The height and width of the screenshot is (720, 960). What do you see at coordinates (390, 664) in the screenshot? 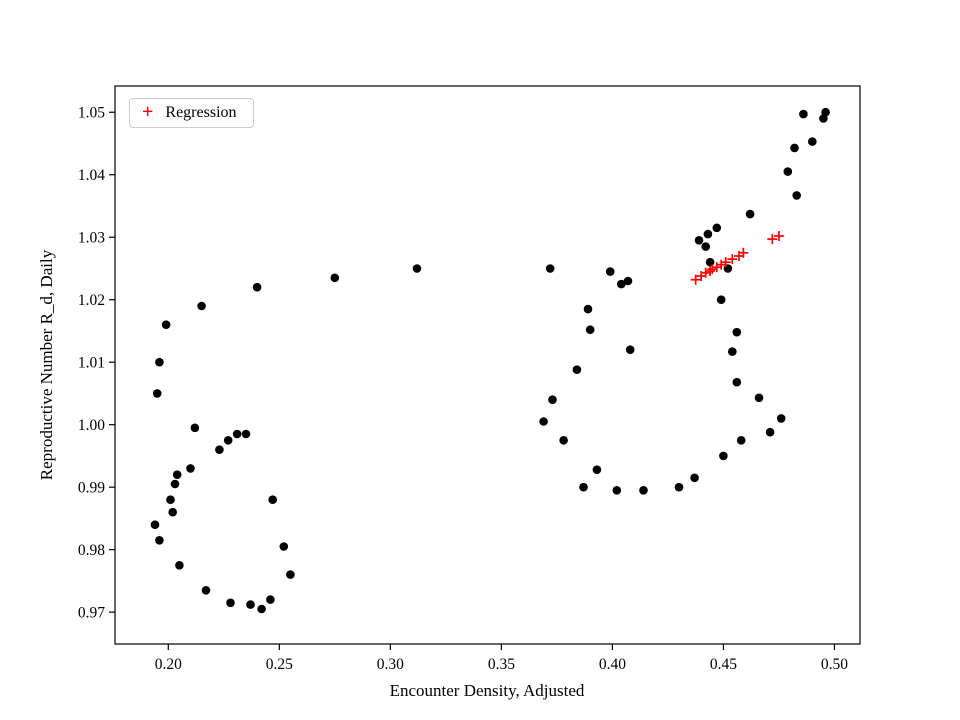
I see `svg-text: 0.30` at bounding box center [390, 664].